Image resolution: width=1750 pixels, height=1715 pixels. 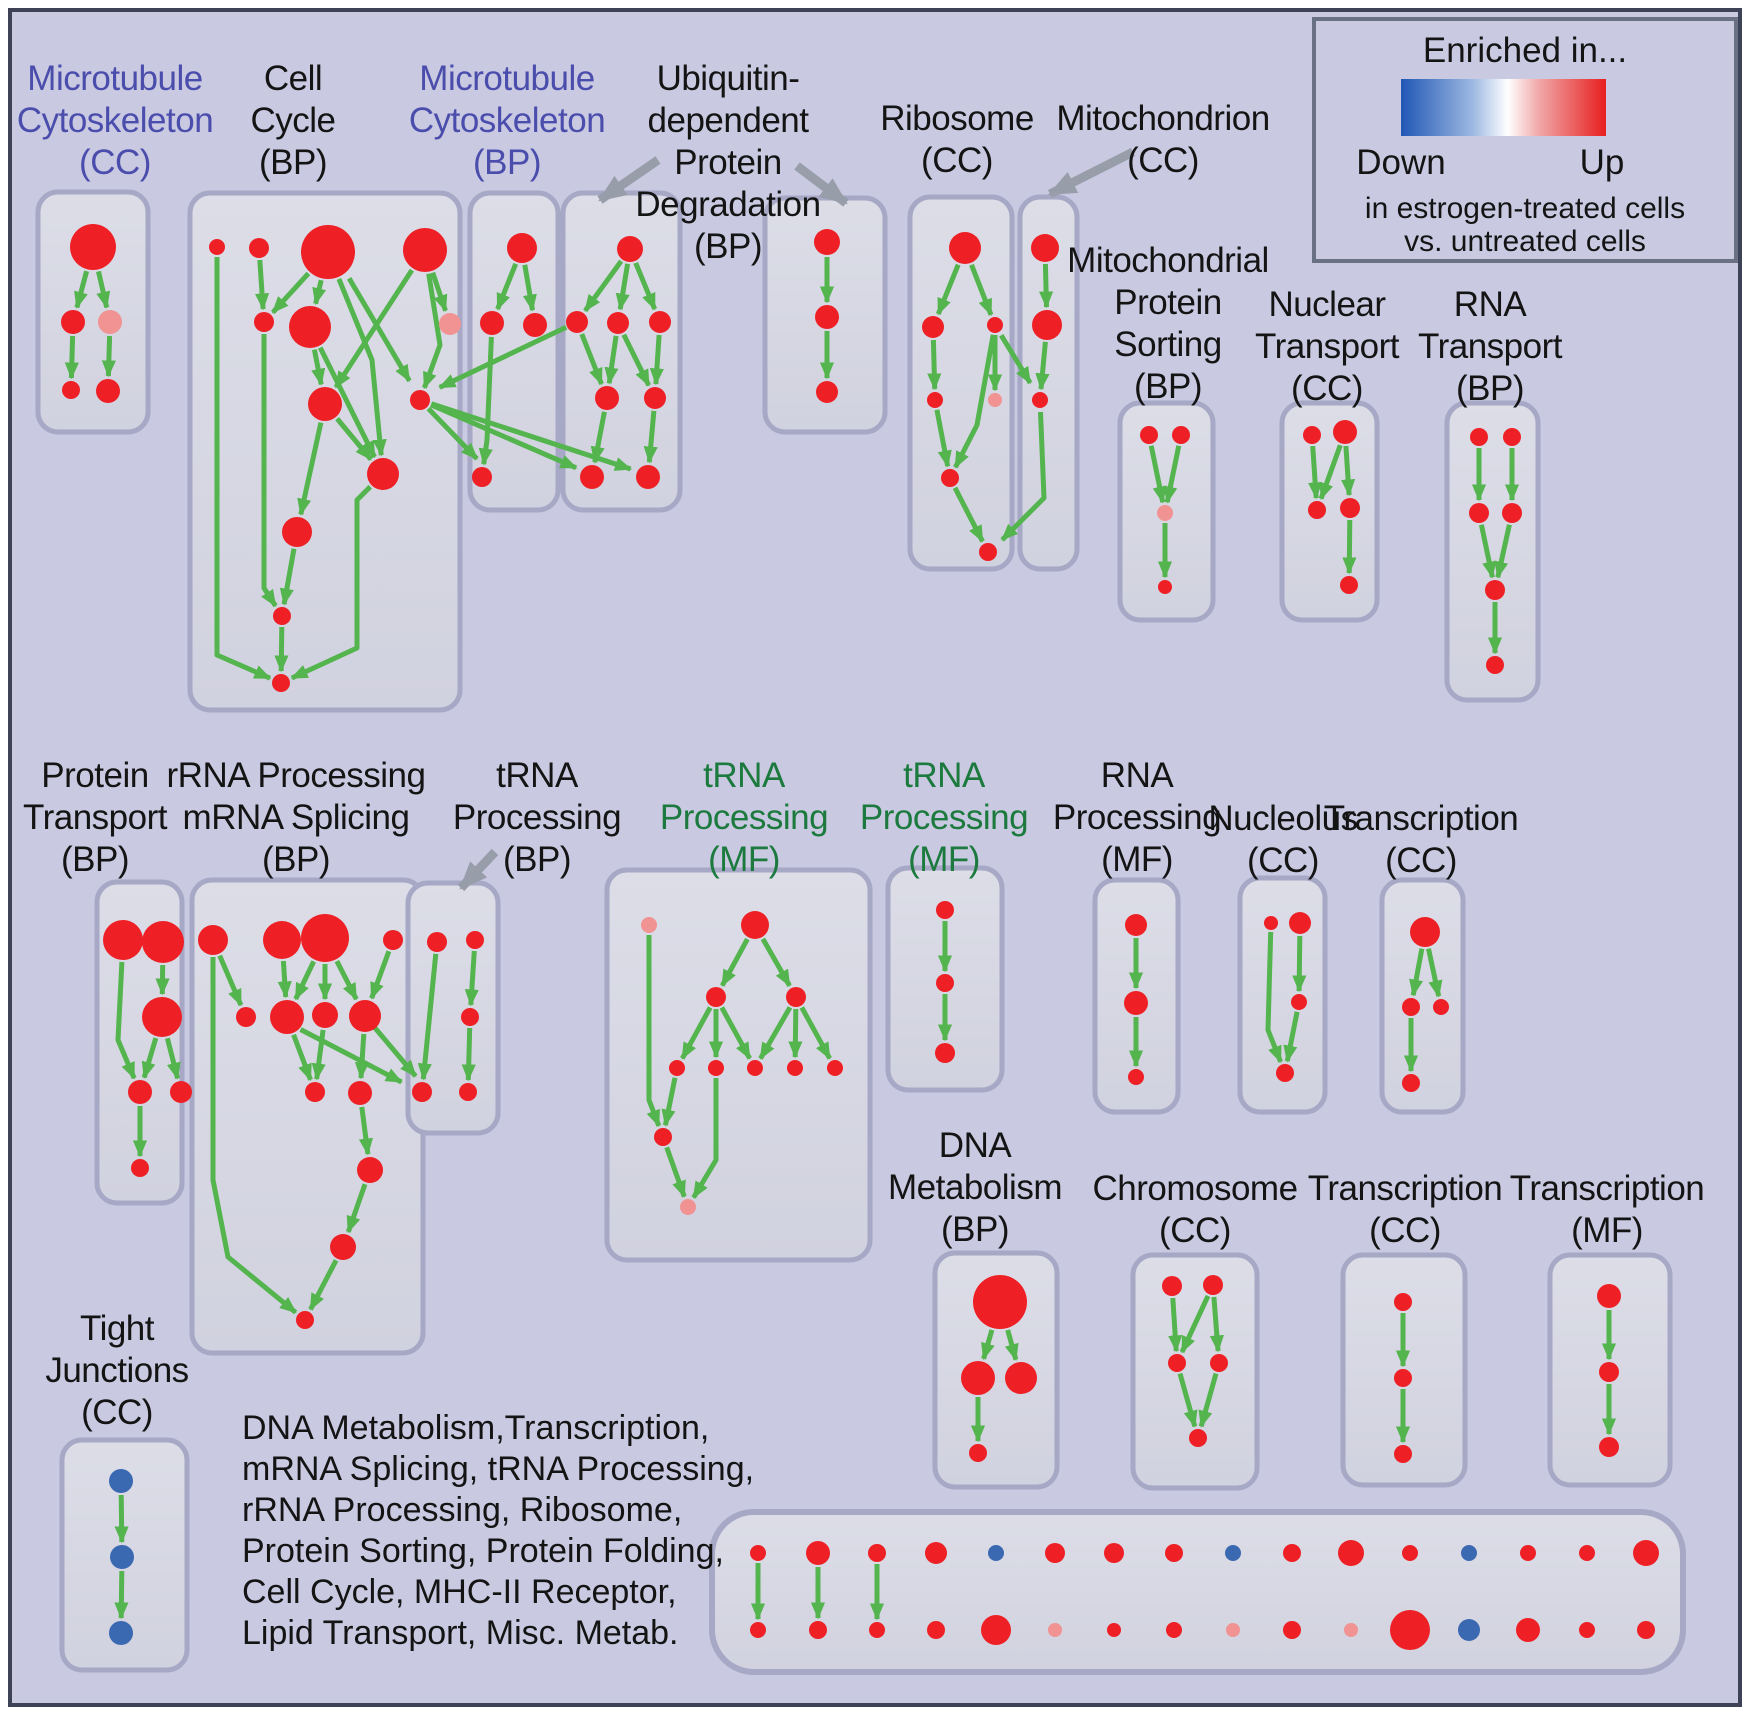 I want to click on legend-caption-line2: vs. untreated cells, so click(x=1525, y=241).